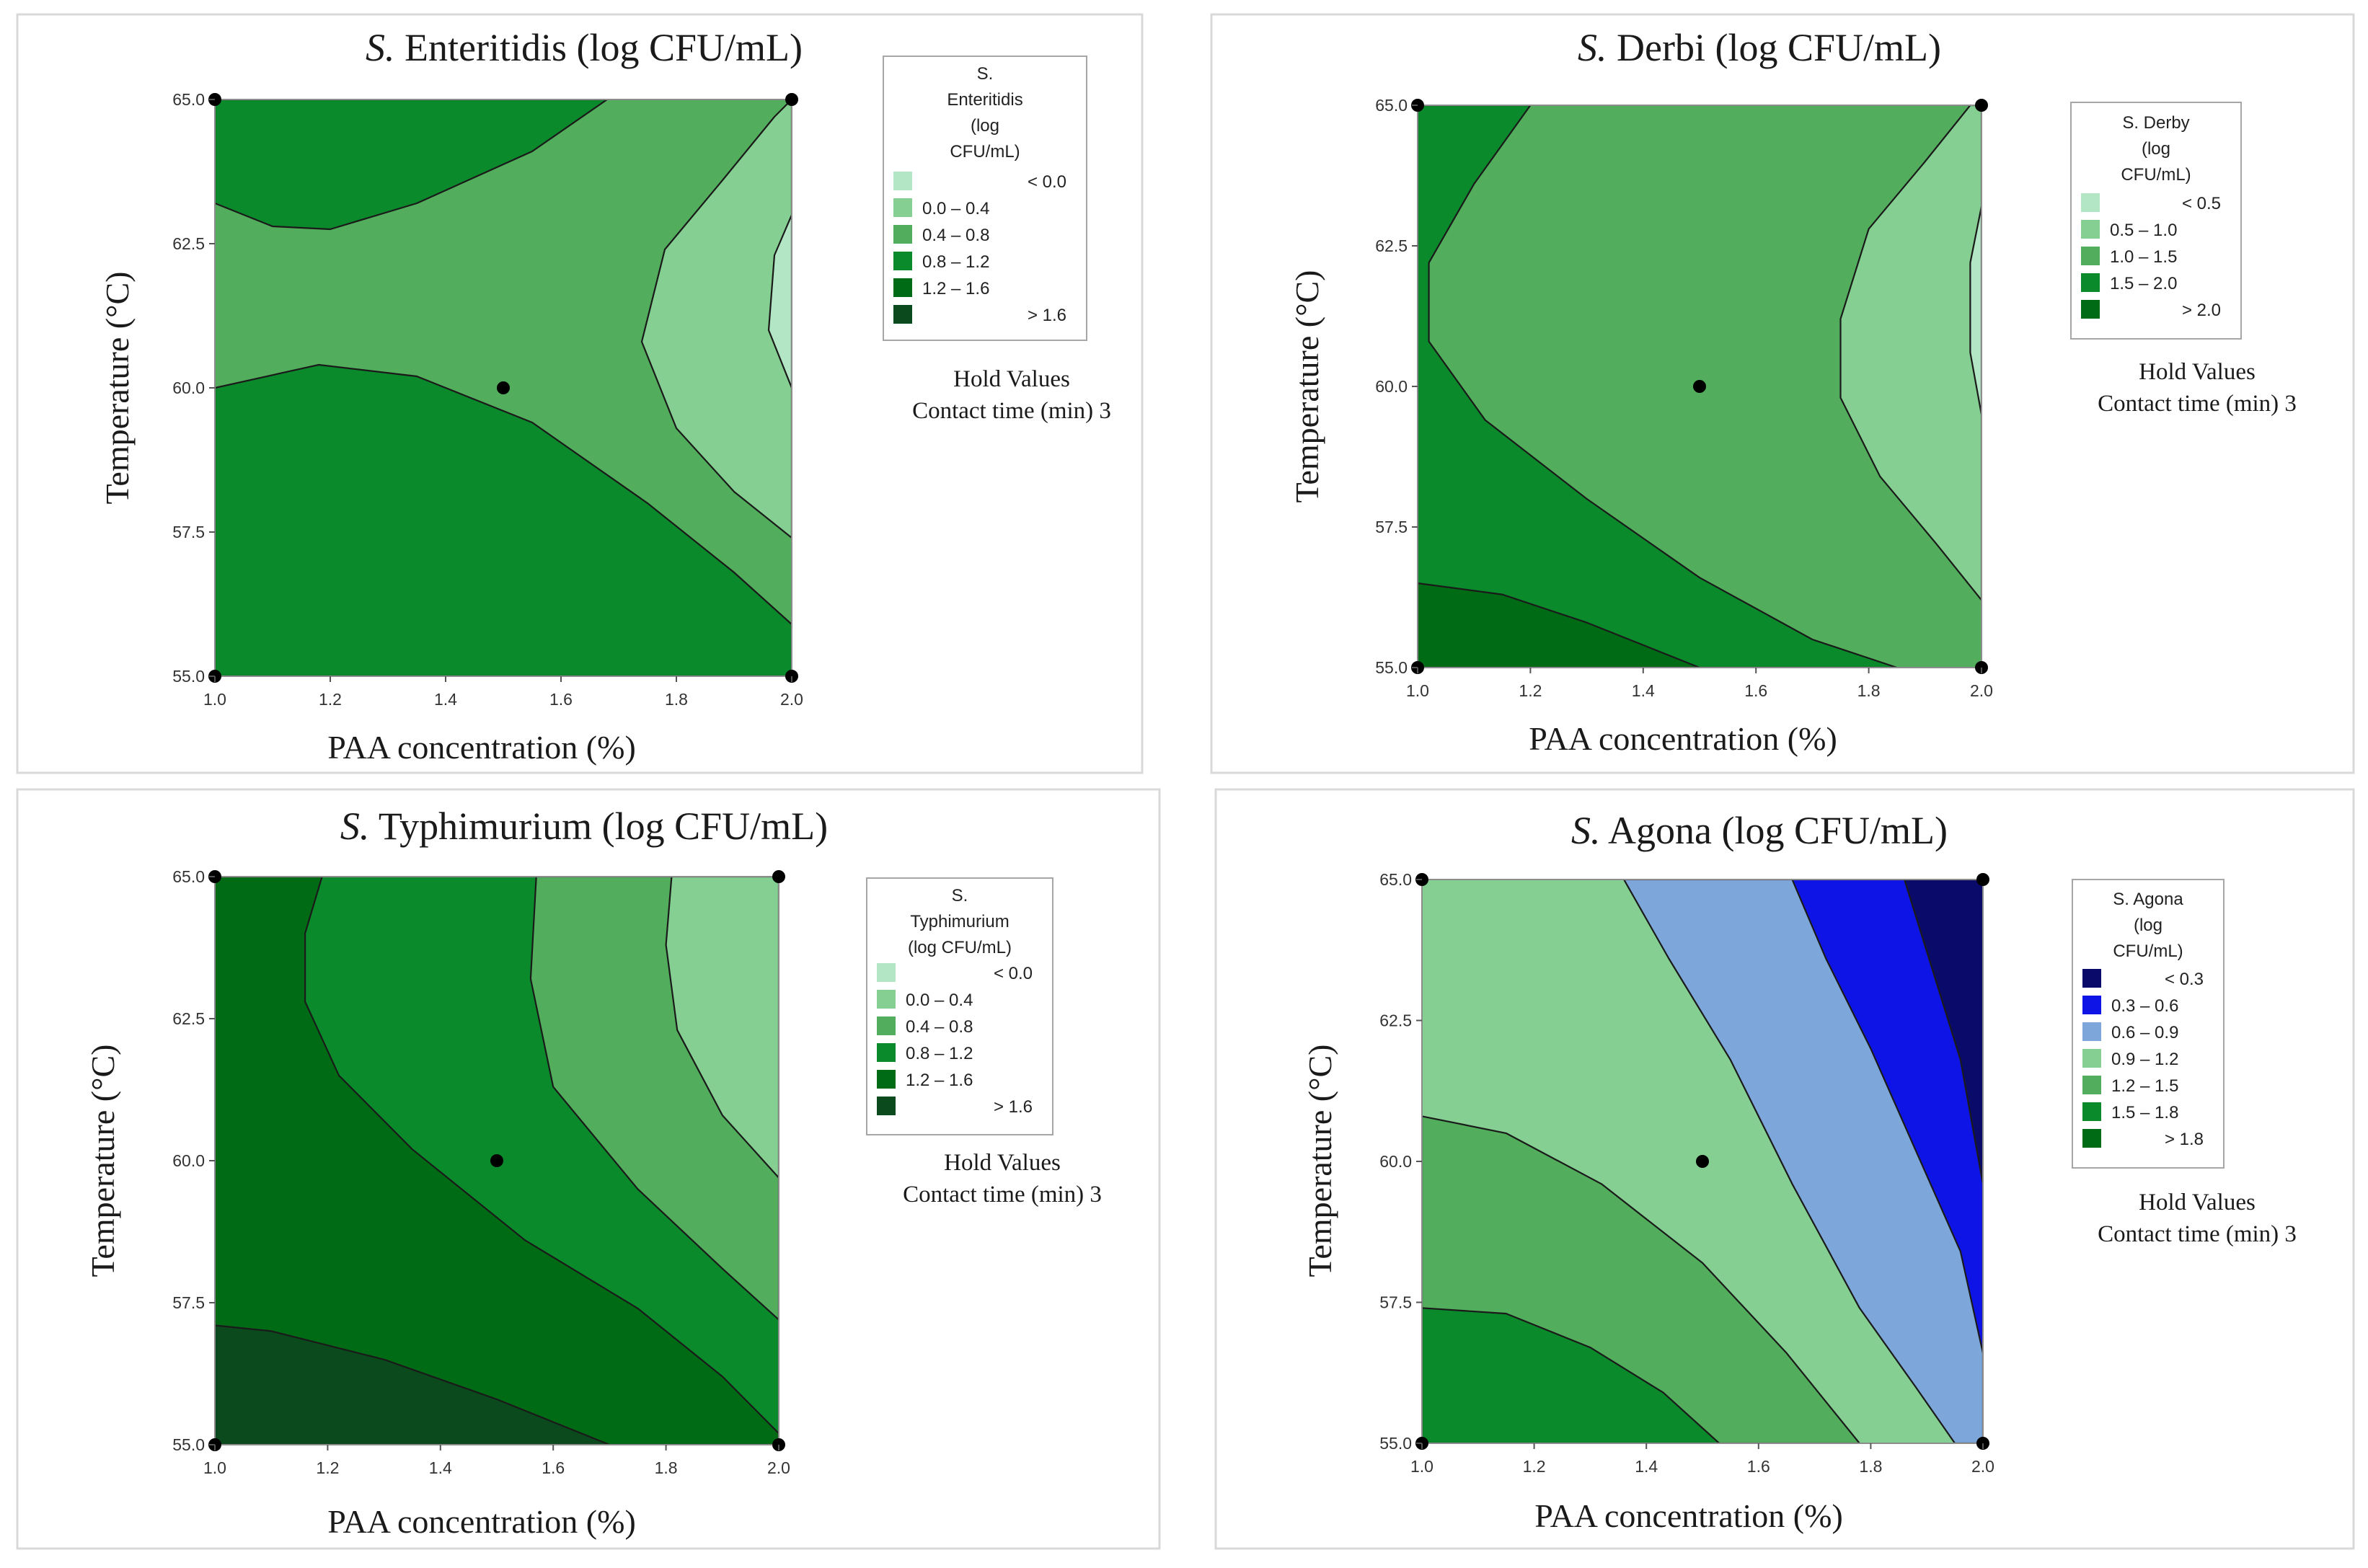 This screenshot has width=2368, height=1568. I want to click on legend-label-4: > 2.0, so click(2201, 310).